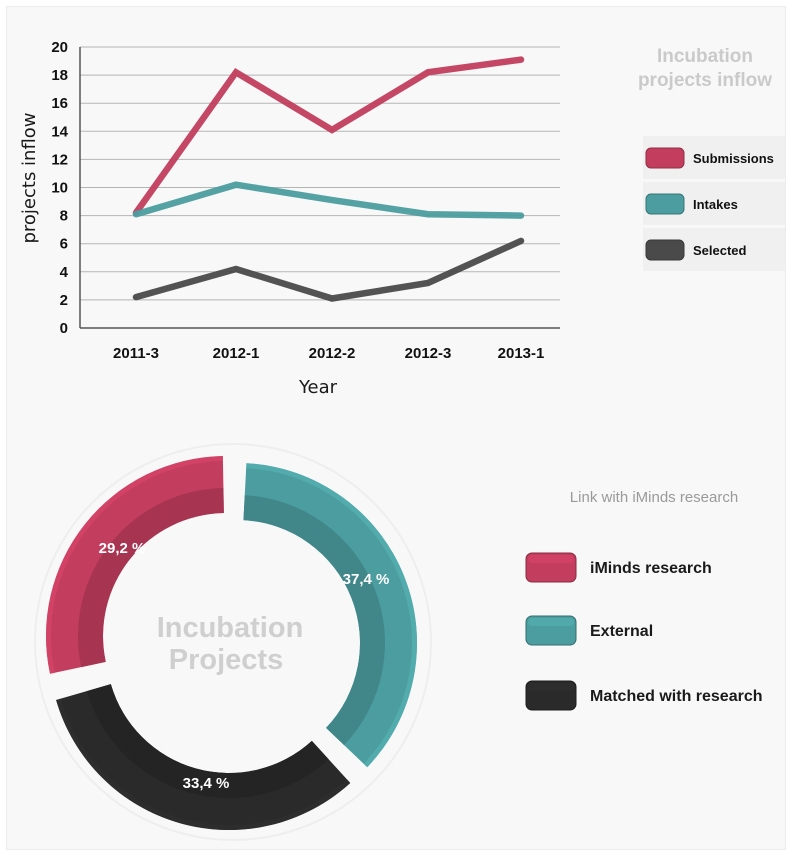 This screenshot has height=854, width=789. What do you see at coordinates (328, 200) in the screenshot?
I see `series-intakes` at bounding box center [328, 200].